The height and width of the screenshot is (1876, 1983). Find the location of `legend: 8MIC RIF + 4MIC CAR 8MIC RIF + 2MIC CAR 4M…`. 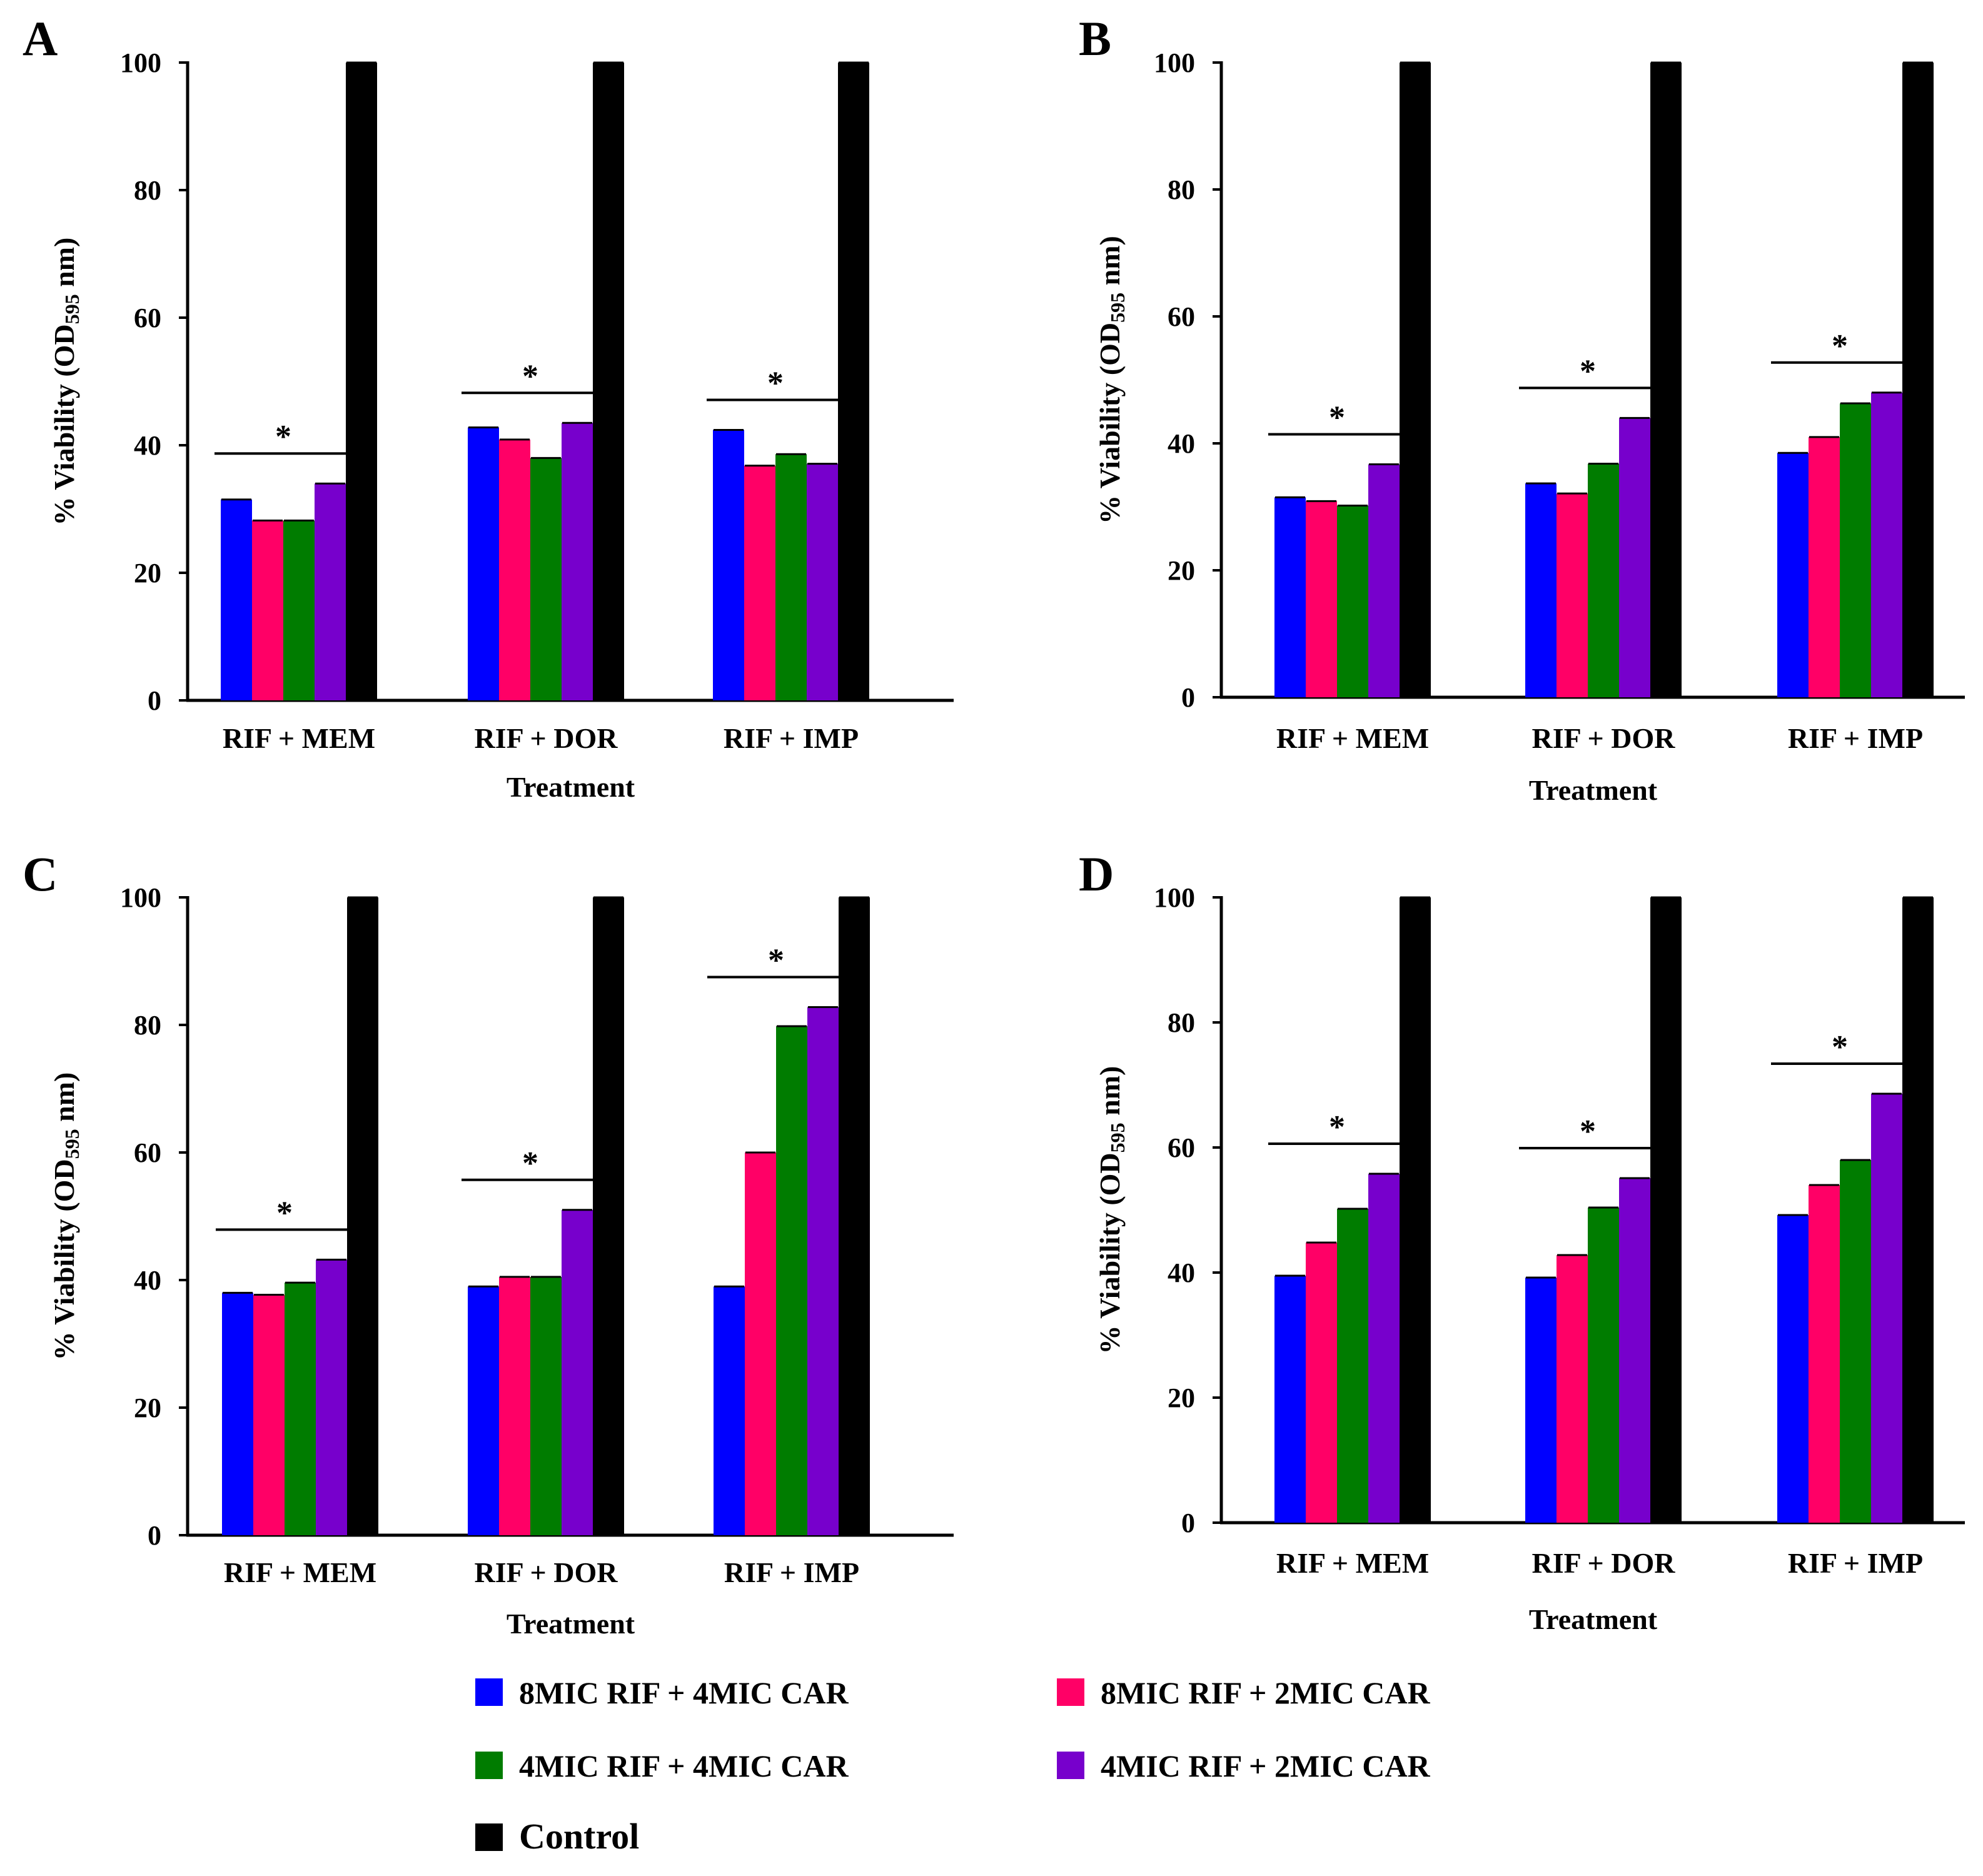

legend: 8MIC RIF + 4MIC CAR 8MIC RIF + 2MIC CAR 4M… is located at coordinates (952, 1766).